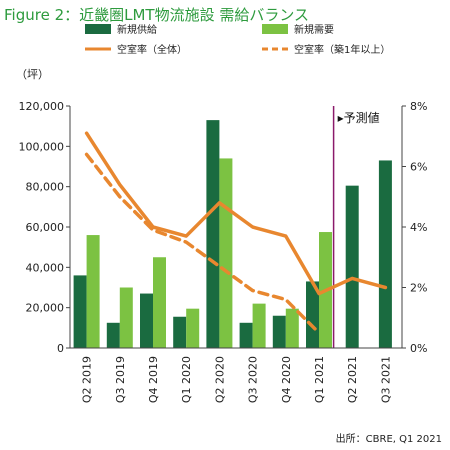  I want to click on x-axis-tick-label: Q2 2020, so click(219, 379).